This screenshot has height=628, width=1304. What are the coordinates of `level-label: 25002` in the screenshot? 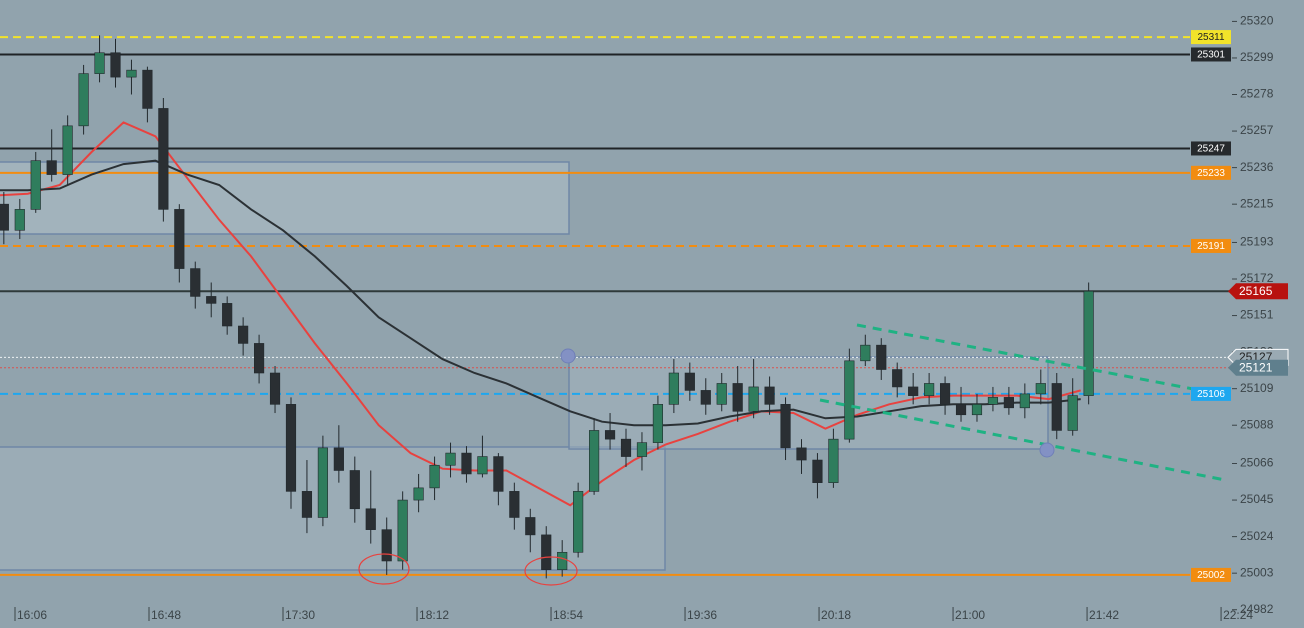 It's located at (1211, 575).